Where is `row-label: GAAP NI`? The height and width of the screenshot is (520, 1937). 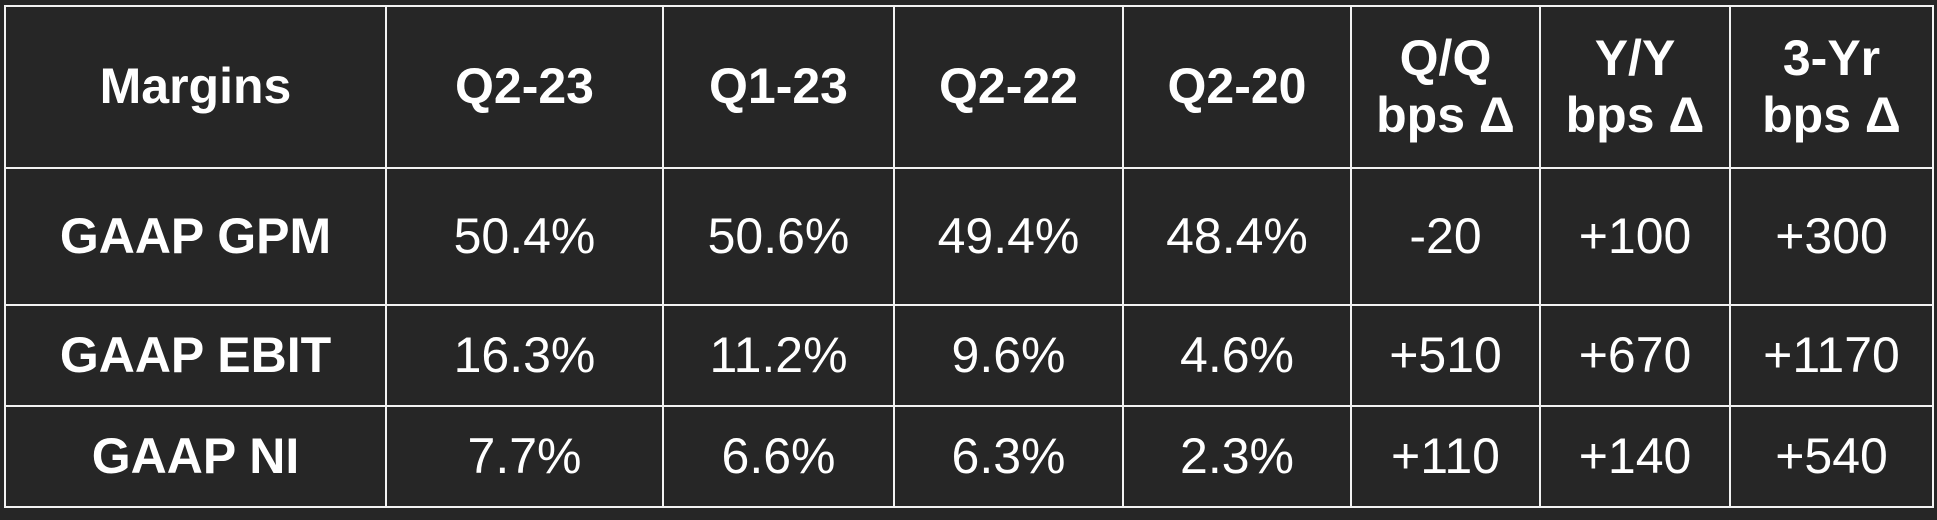
row-label: GAAP NI is located at coordinates (195, 456).